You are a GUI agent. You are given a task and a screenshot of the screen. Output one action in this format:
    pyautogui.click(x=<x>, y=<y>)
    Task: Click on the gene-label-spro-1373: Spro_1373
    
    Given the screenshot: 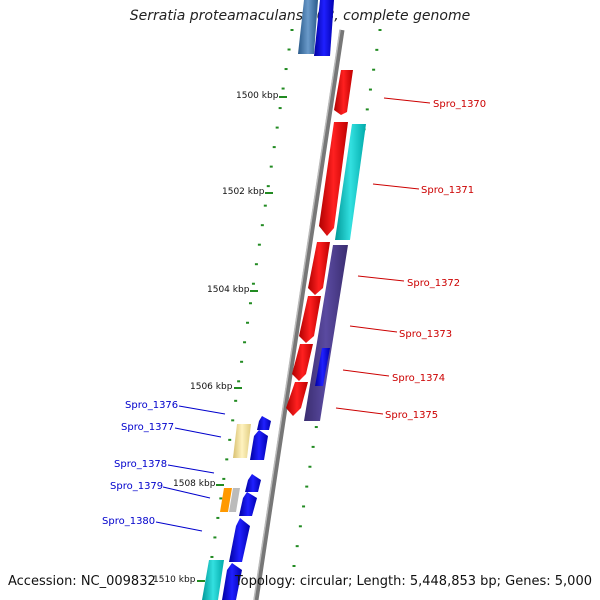 What is the action you would take?
    pyautogui.click(x=425, y=334)
    